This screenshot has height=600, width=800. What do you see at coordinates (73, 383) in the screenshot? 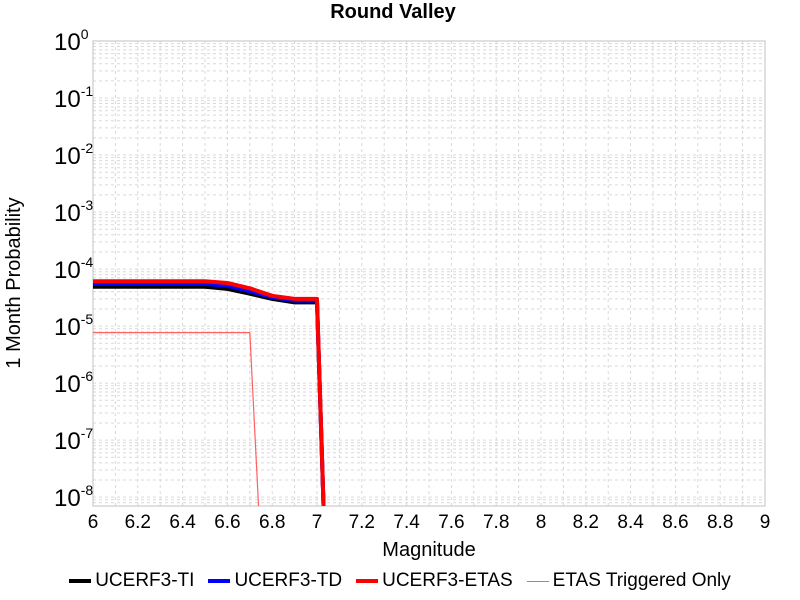
I see `y-tick-label: 10⁻⁶` at bounding box center [73, 383].